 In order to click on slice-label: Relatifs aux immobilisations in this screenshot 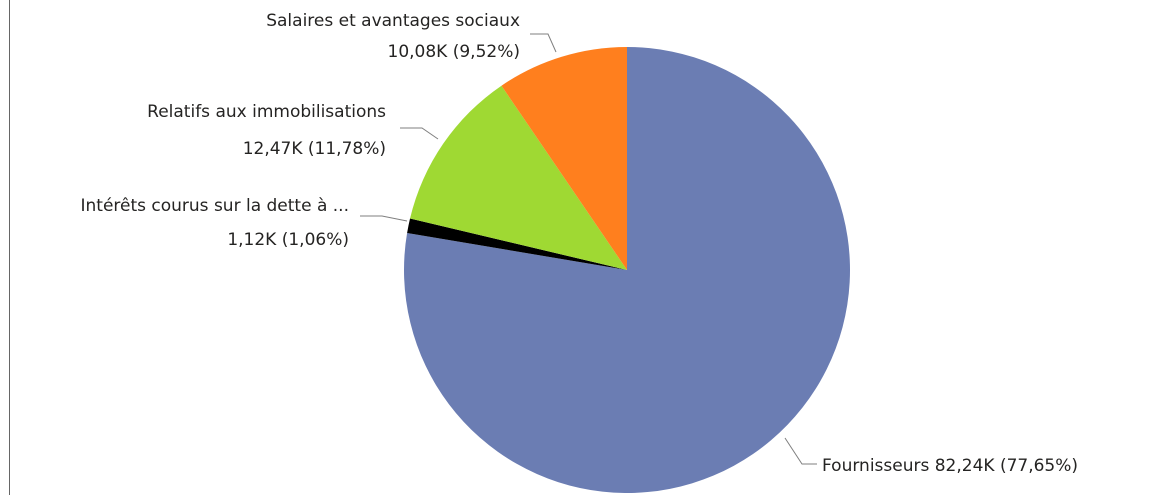, I will do `click(266, 112)`.